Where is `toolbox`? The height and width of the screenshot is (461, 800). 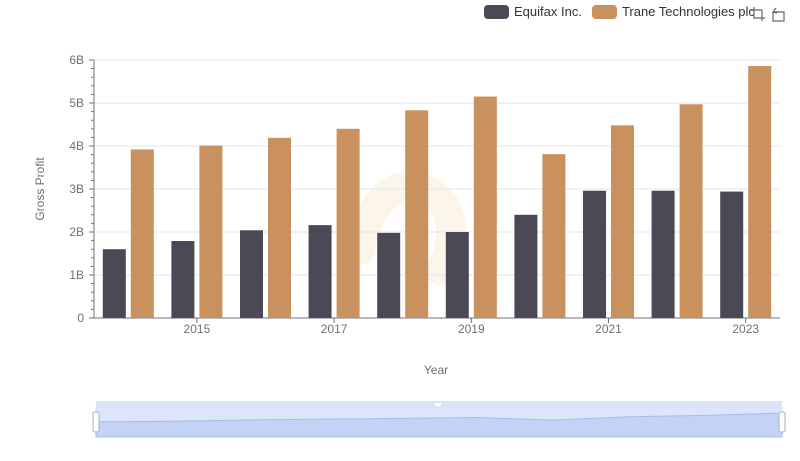
toolbox is located at coordinates (766, 14).